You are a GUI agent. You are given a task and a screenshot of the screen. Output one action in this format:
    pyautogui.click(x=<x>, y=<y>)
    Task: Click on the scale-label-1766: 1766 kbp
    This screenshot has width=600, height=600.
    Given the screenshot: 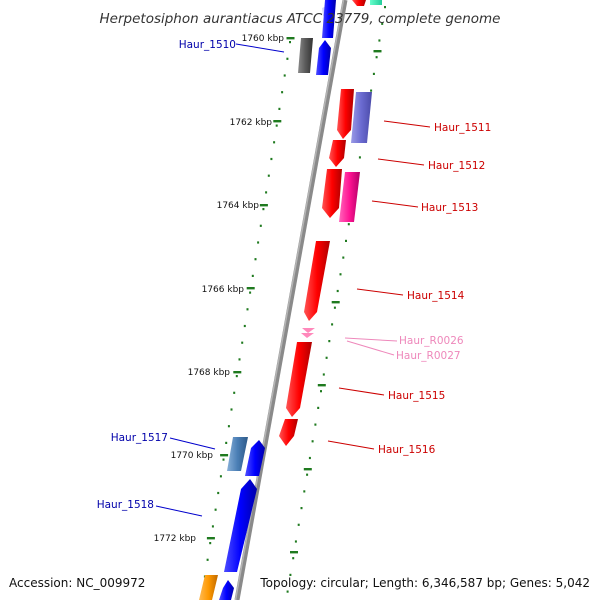 What is the action you would take?
    pyautogui.click(x=223, y=290)
    